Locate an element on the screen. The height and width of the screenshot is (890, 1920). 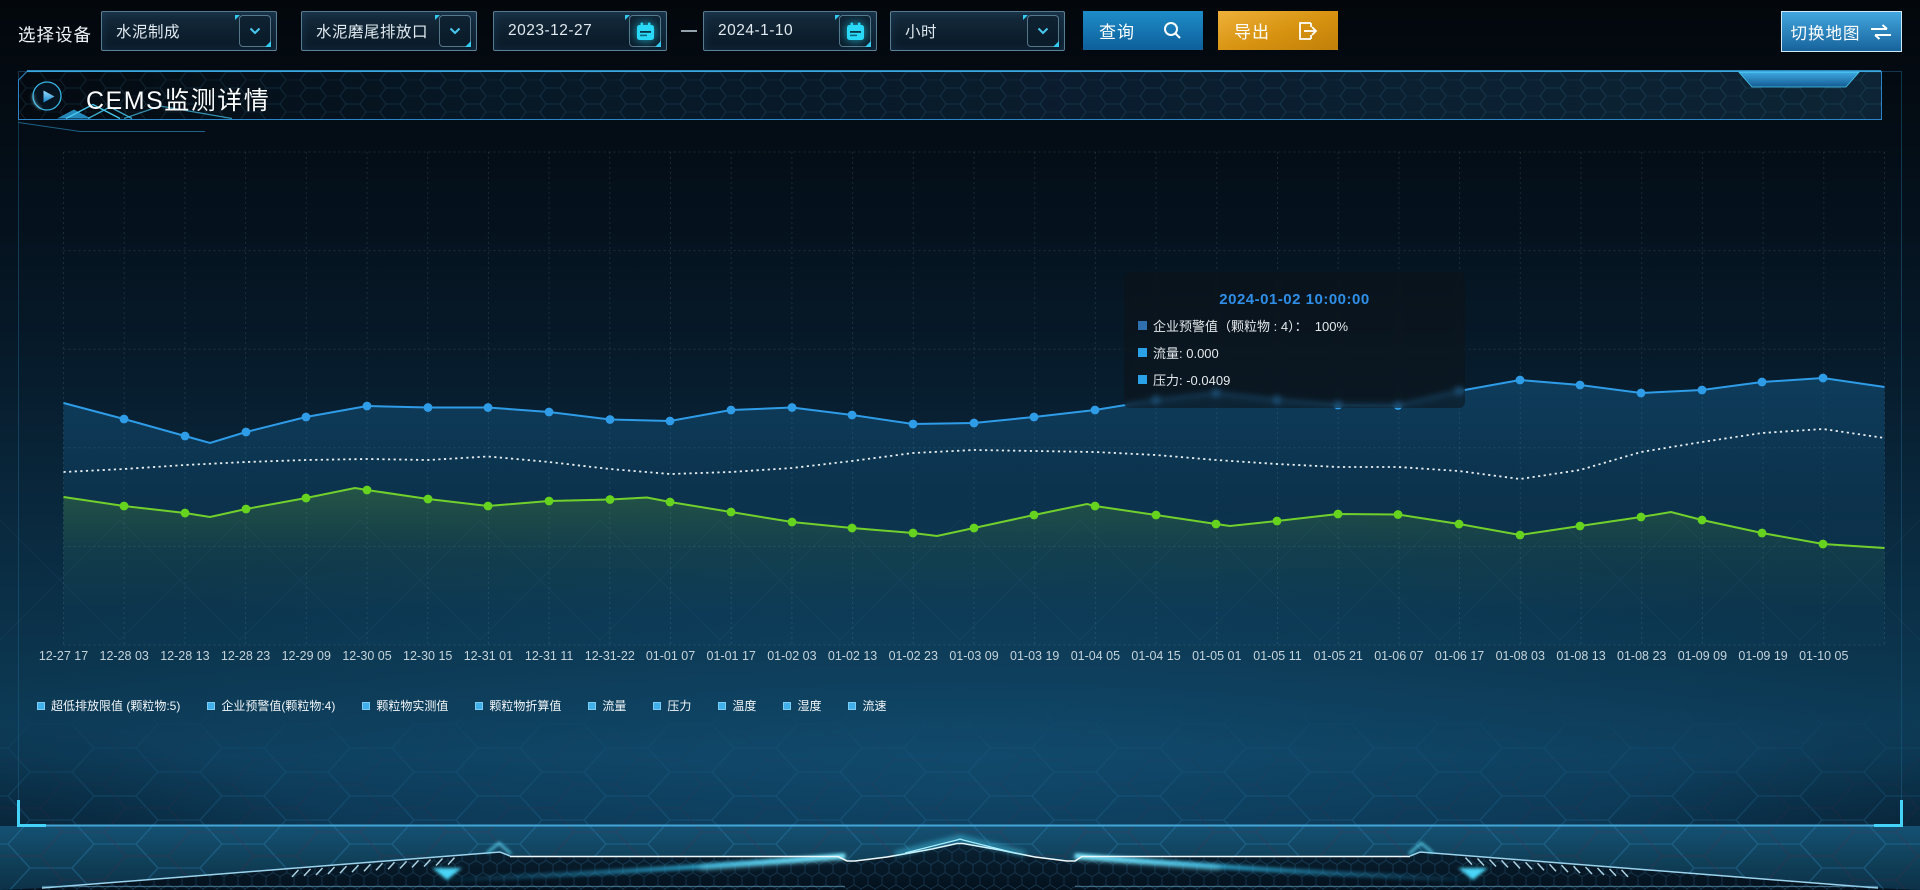
svg-text: 12-31 11 is located at coordinates (549, 656).